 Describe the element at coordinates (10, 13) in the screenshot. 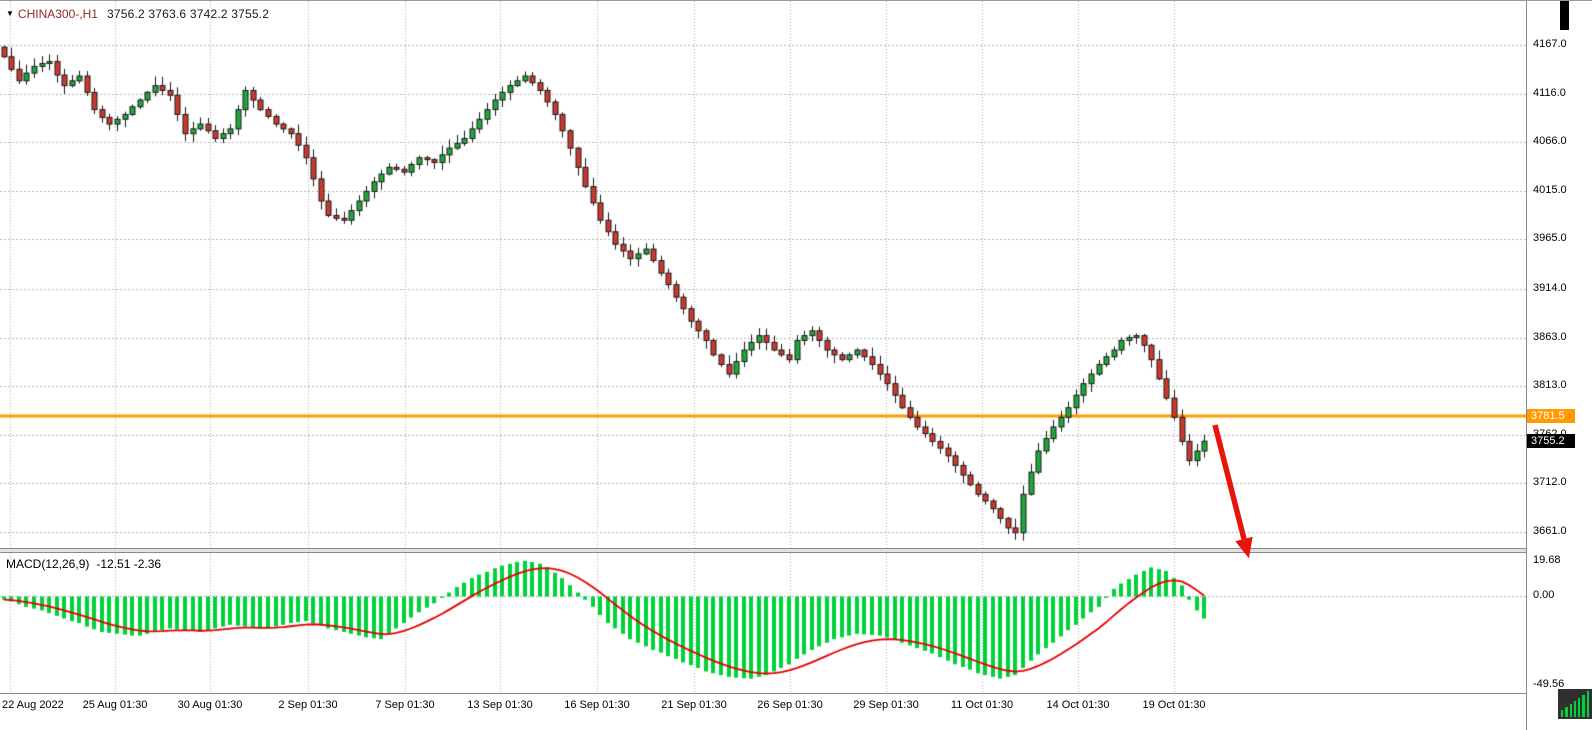

I see `symbol-marker-icon: ▼` at that location.